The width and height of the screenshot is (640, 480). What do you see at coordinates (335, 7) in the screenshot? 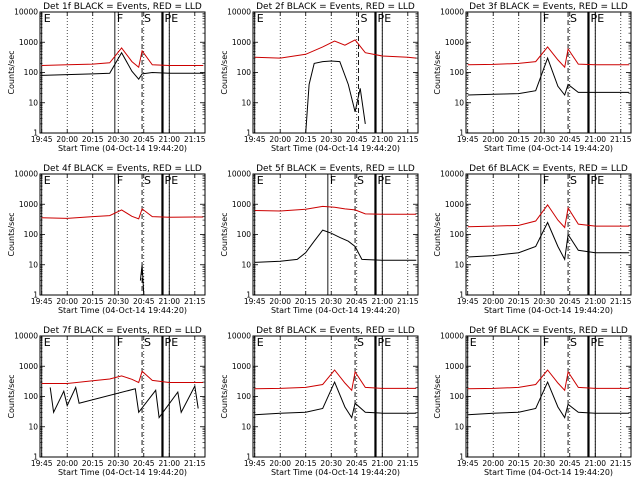
I see `panel-title: Det 2f BLACK = Events, RED = LLD` at bounding box center [335, 7].